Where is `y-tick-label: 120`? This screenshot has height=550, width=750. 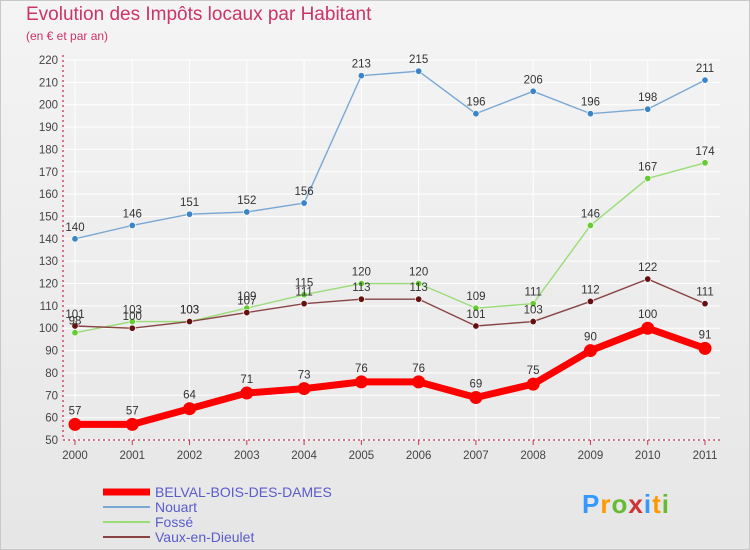
y-tick-label: 120 is located at coordinates (48, 285).